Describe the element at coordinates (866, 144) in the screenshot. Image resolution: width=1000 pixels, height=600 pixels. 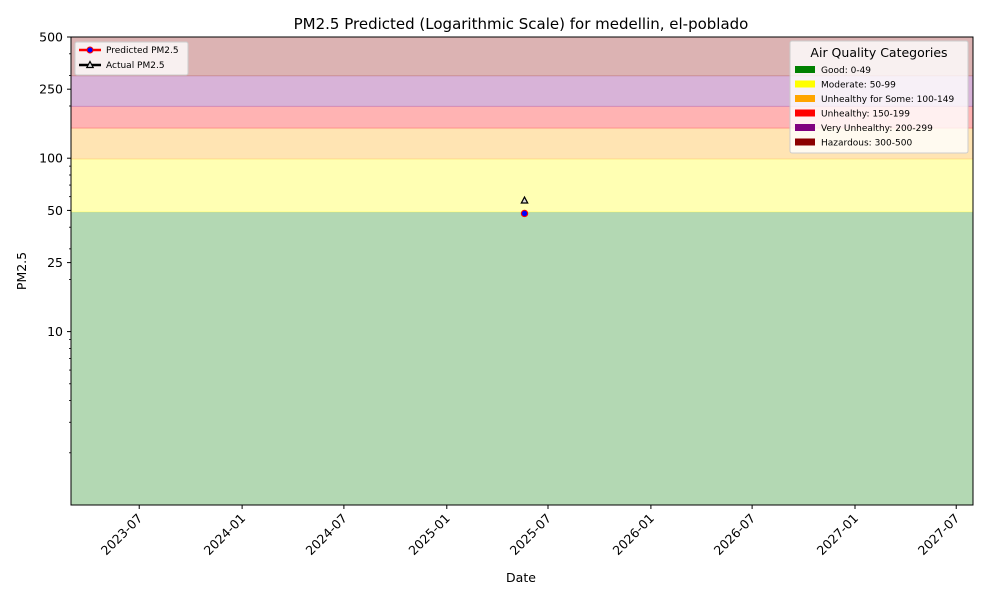
I see `category-label-5: Hazardous: 300-500` at that location.